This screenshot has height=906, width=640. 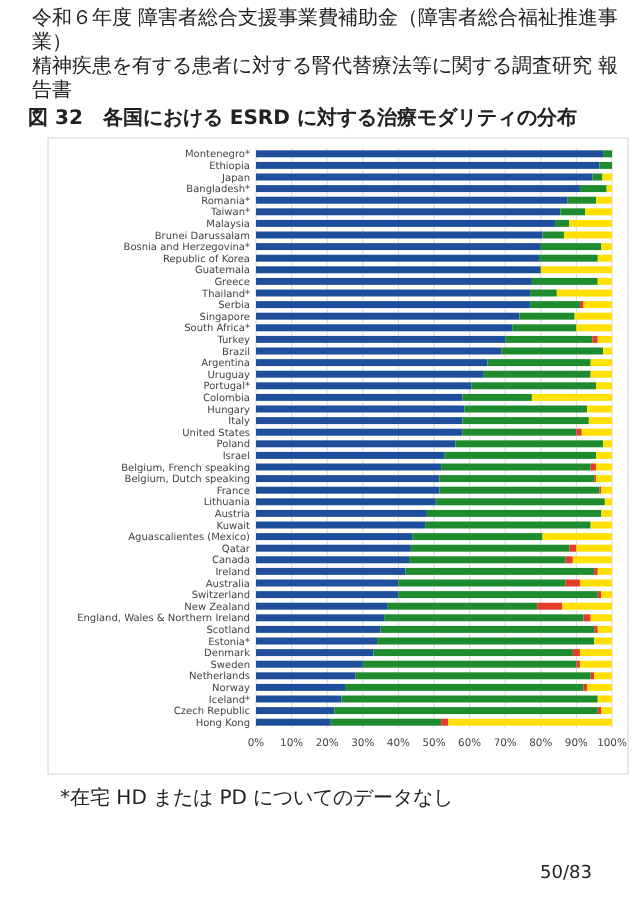 What do you see at coordinates (258, 800) in the screenshot?
I see `text: *在宅 HD または PD についてのデータなし` at bounding box center [258, 800].